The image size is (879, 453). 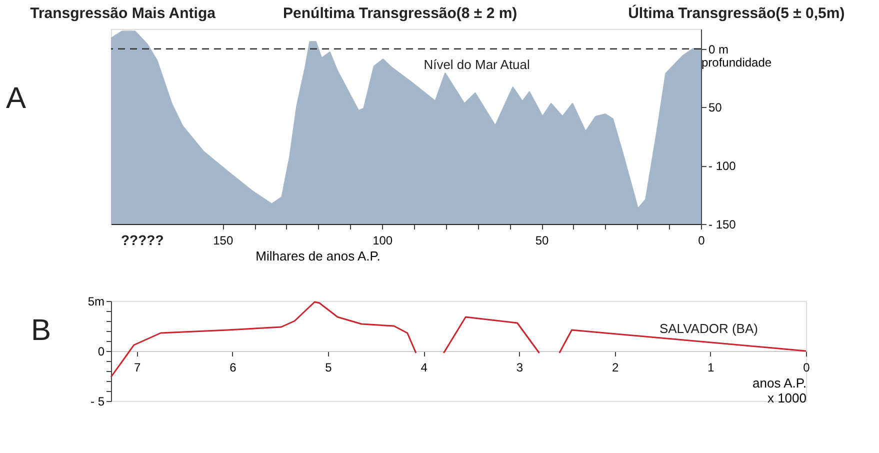 I want to click on x-tick-label: 2, so click(x=615, y=367).